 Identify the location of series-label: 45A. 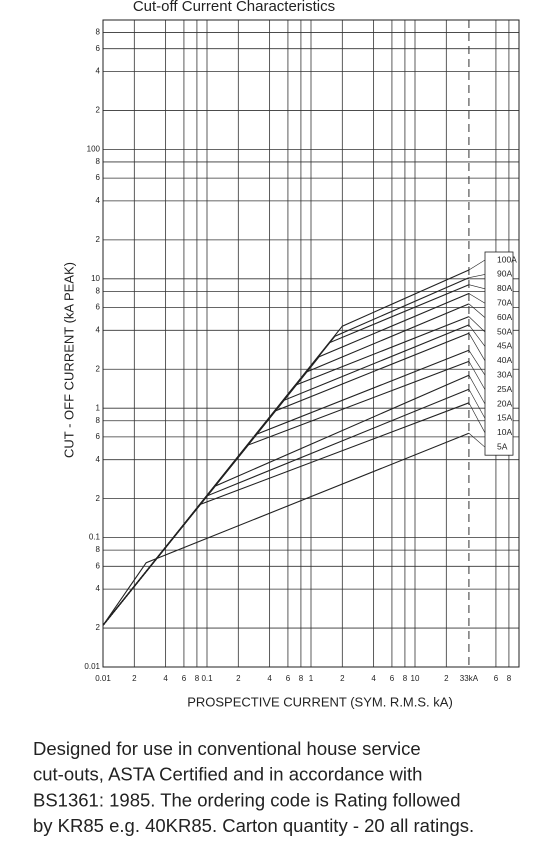
(504, 346).